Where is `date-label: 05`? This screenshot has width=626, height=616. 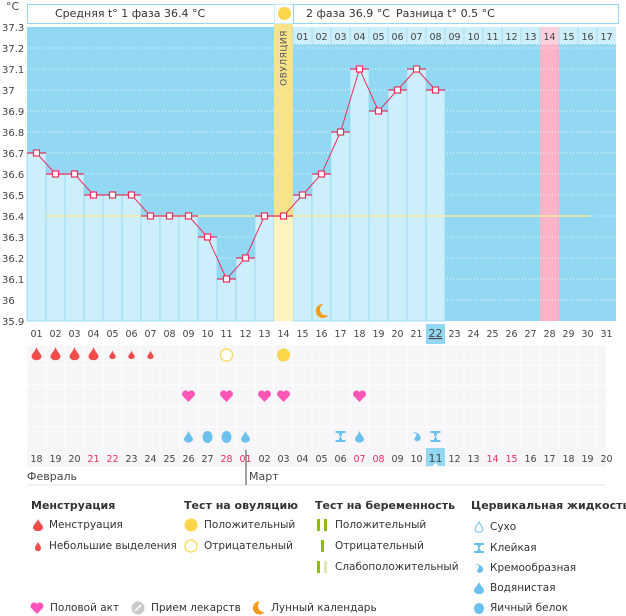
date-label: 05 is located at coordinates (321, 459).